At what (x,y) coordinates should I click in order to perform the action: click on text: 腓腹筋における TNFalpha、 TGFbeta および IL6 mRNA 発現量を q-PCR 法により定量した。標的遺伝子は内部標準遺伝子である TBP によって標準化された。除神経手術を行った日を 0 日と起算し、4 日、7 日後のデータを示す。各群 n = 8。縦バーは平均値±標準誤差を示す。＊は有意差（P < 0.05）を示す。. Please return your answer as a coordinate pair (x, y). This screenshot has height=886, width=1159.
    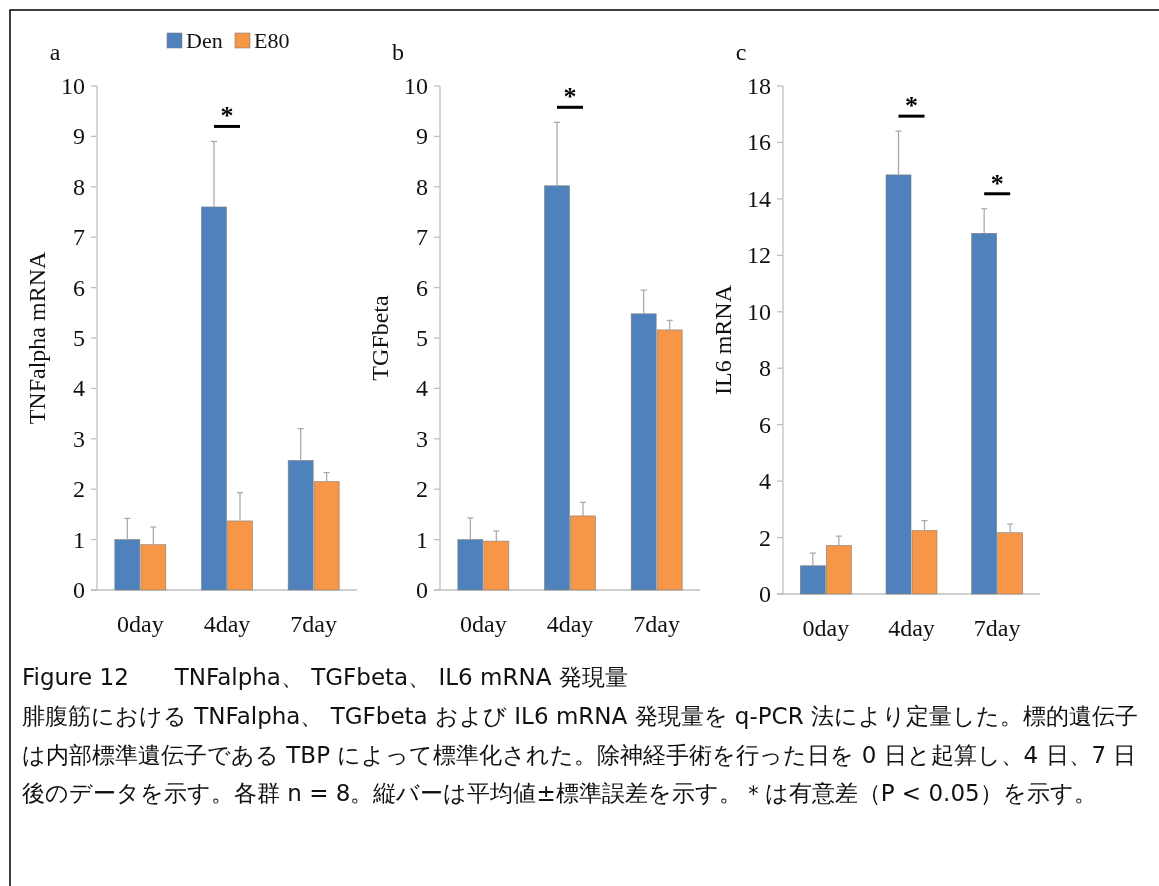
    Looking at the image, I should click on (580, 755).